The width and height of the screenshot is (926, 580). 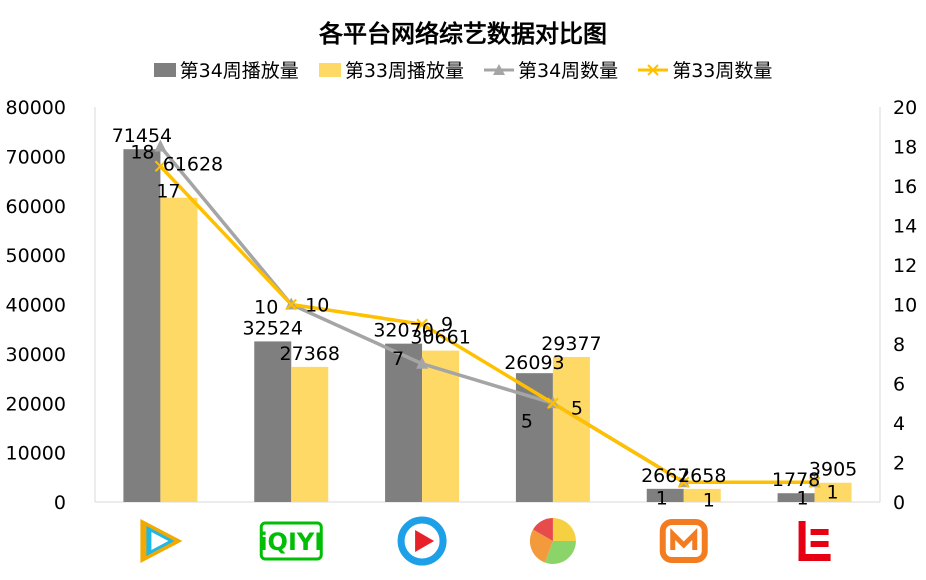 I want to click on left-tick-label: 0, so click(x=60, y=503).